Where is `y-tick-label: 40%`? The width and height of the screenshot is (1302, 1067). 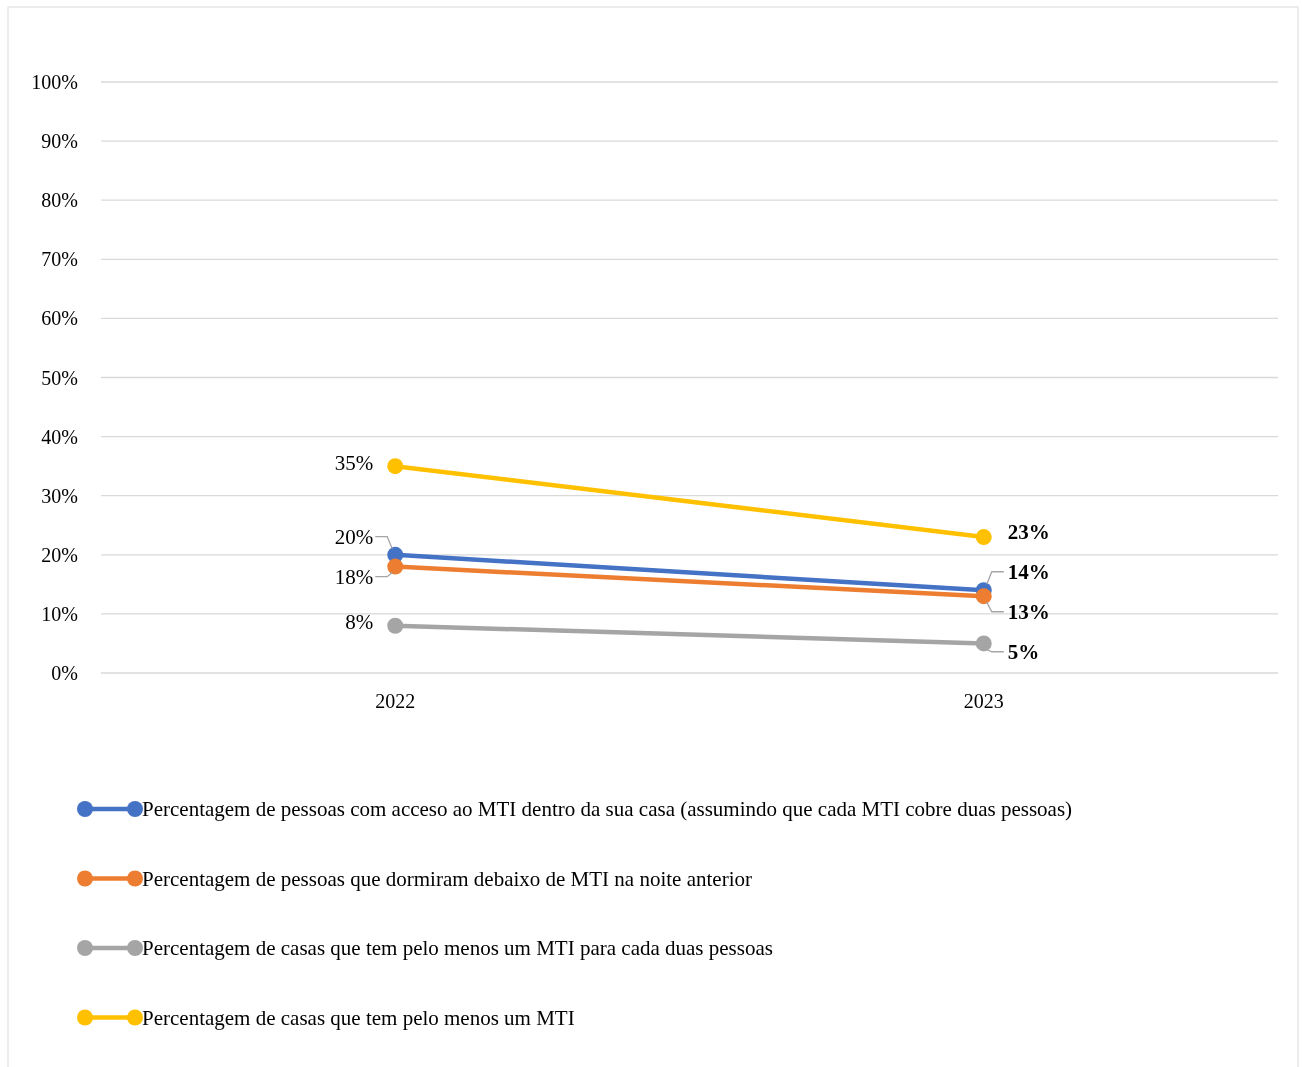
y-tick-label: 40% is located at coordinates (59, 436).